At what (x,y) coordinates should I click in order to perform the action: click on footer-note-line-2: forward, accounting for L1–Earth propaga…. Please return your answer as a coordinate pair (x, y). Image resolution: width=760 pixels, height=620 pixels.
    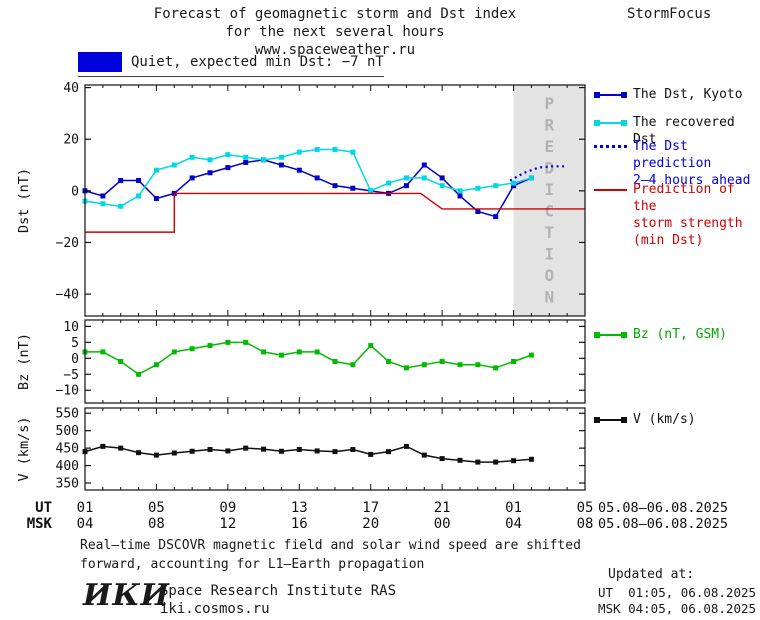
    Looking at the image, I should click on (252, 564).